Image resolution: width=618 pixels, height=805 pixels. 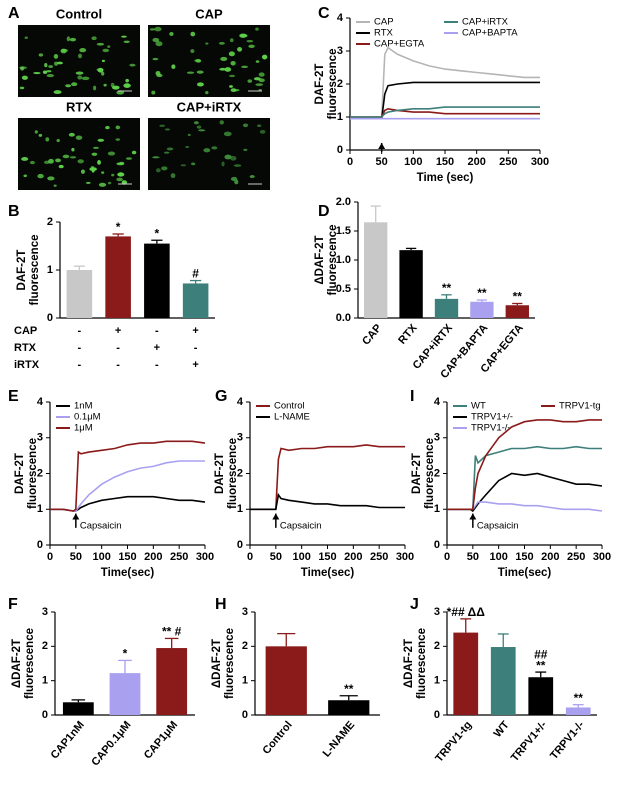 I want to click on micrograph, so click(x=209, y=61).